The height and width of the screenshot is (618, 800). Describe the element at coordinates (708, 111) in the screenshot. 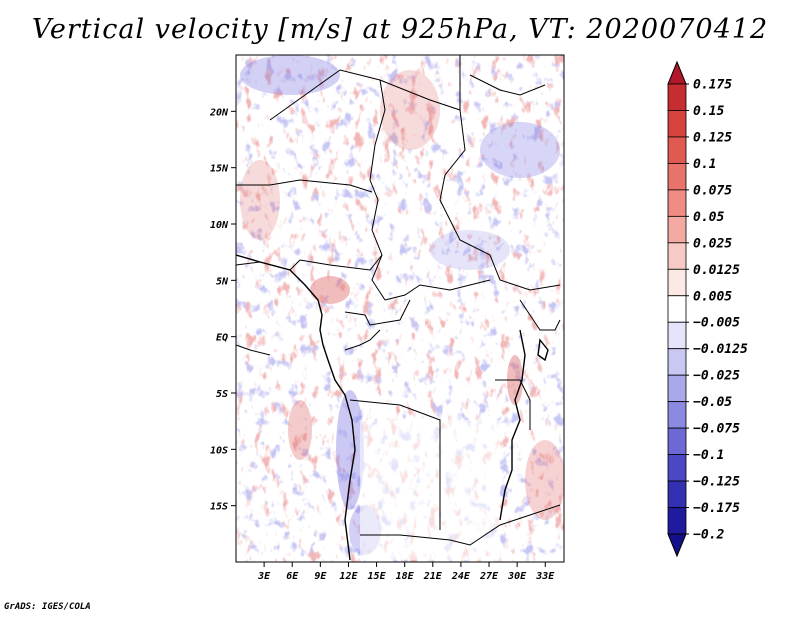

I see `colorbar-level-label: 0.15` at that location.